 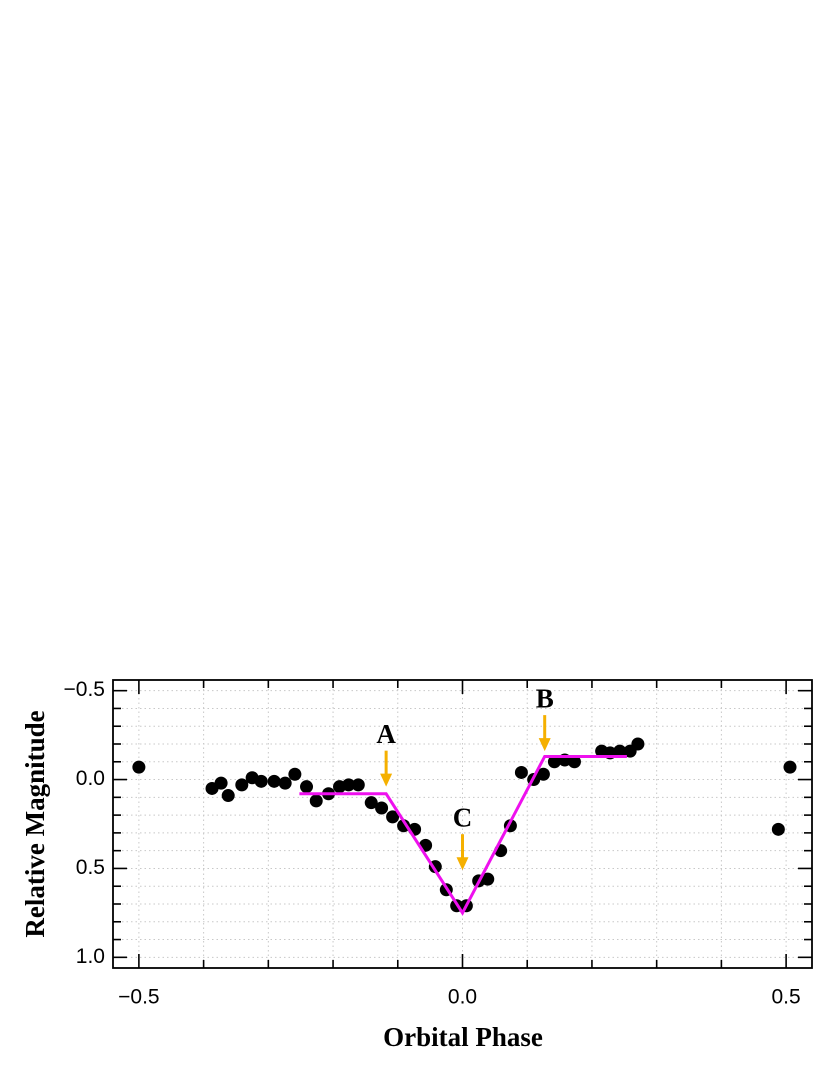 I want to click on x-tick-label: −0.5, so click(x=138, y=997).